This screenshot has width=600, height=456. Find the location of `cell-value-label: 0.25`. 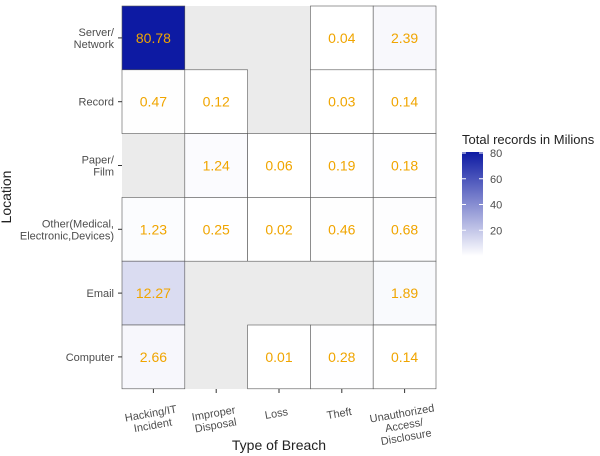

cell-value-label: 0.25 is located at coordinates (216, 229).